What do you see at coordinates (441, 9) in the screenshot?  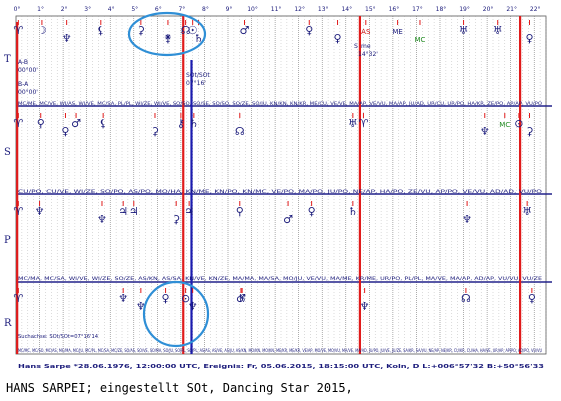 I see `degree-tick-label: 18°` at bounding box center [441, 9].